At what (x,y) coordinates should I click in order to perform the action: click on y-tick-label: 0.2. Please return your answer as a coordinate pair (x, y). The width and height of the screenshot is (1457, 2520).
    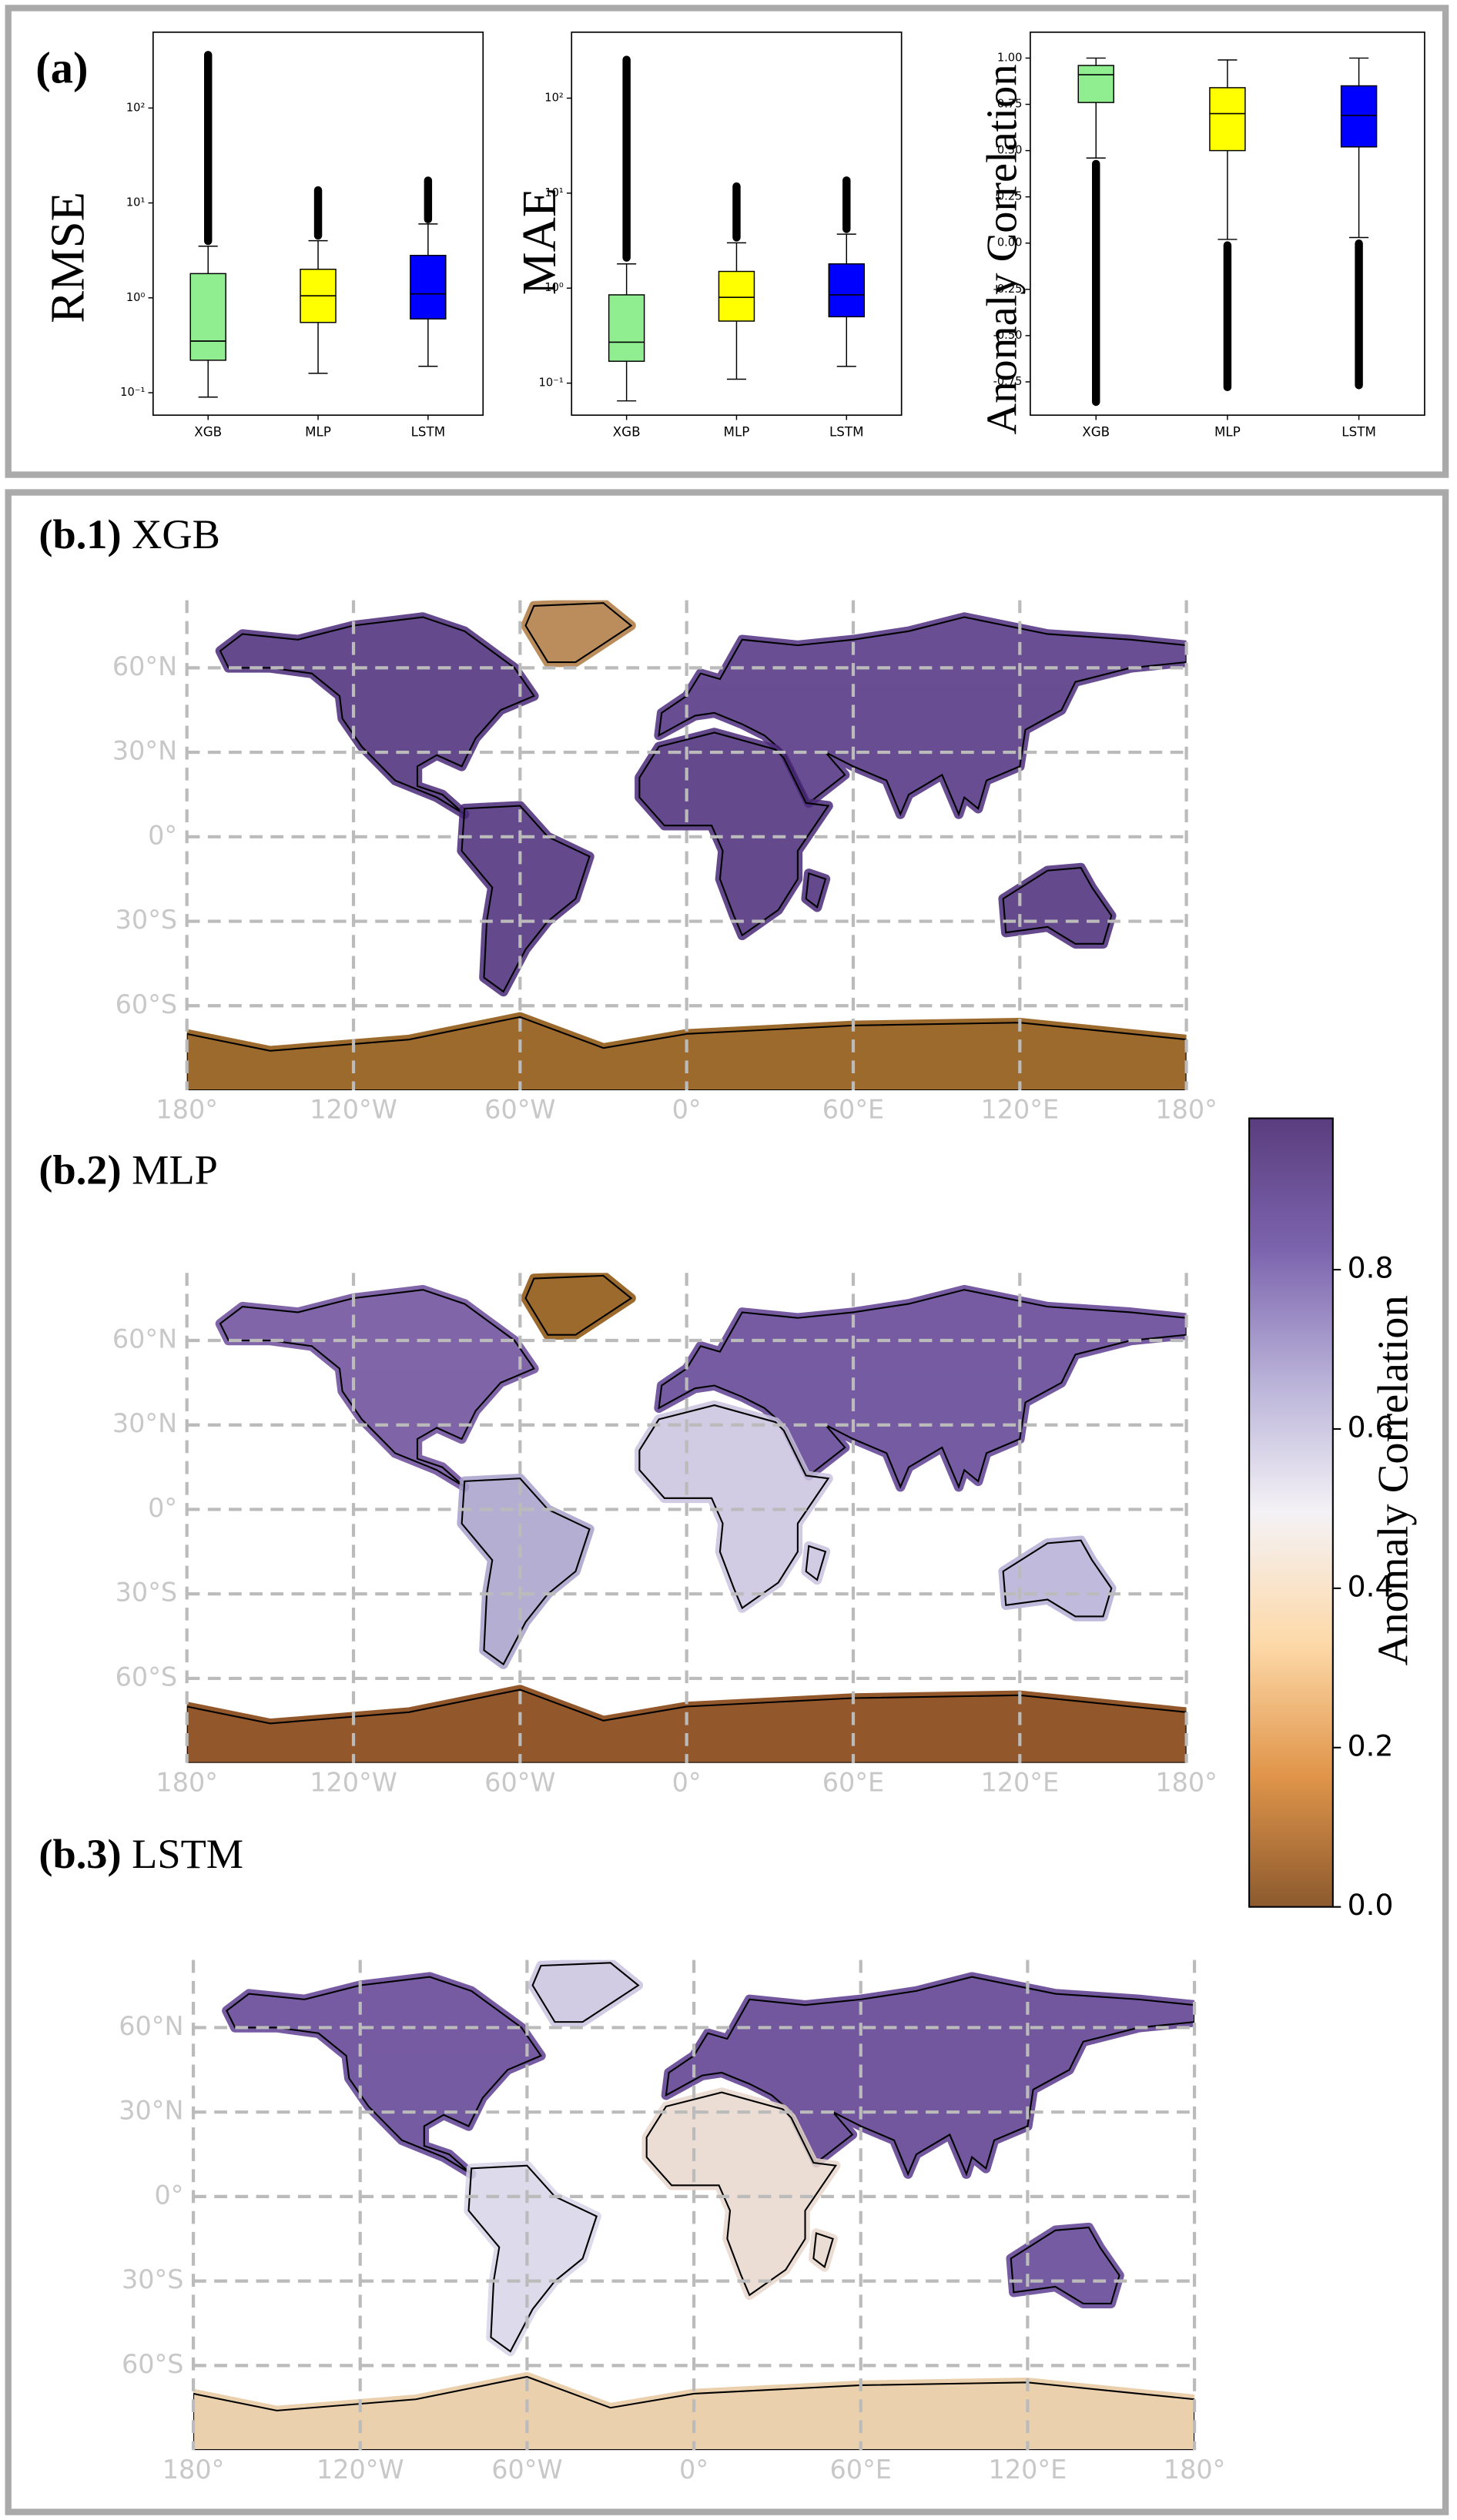
    Looking at the image, I should click on (1371, 1745).